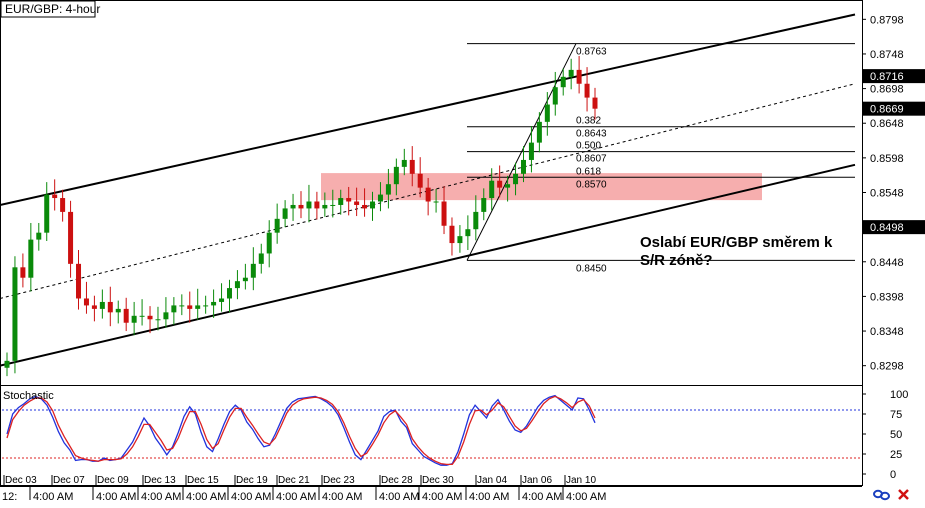  Describe the element at coordinates (896, 415) in the screenshot. I see `stoch-tick-label: 75` at that location.